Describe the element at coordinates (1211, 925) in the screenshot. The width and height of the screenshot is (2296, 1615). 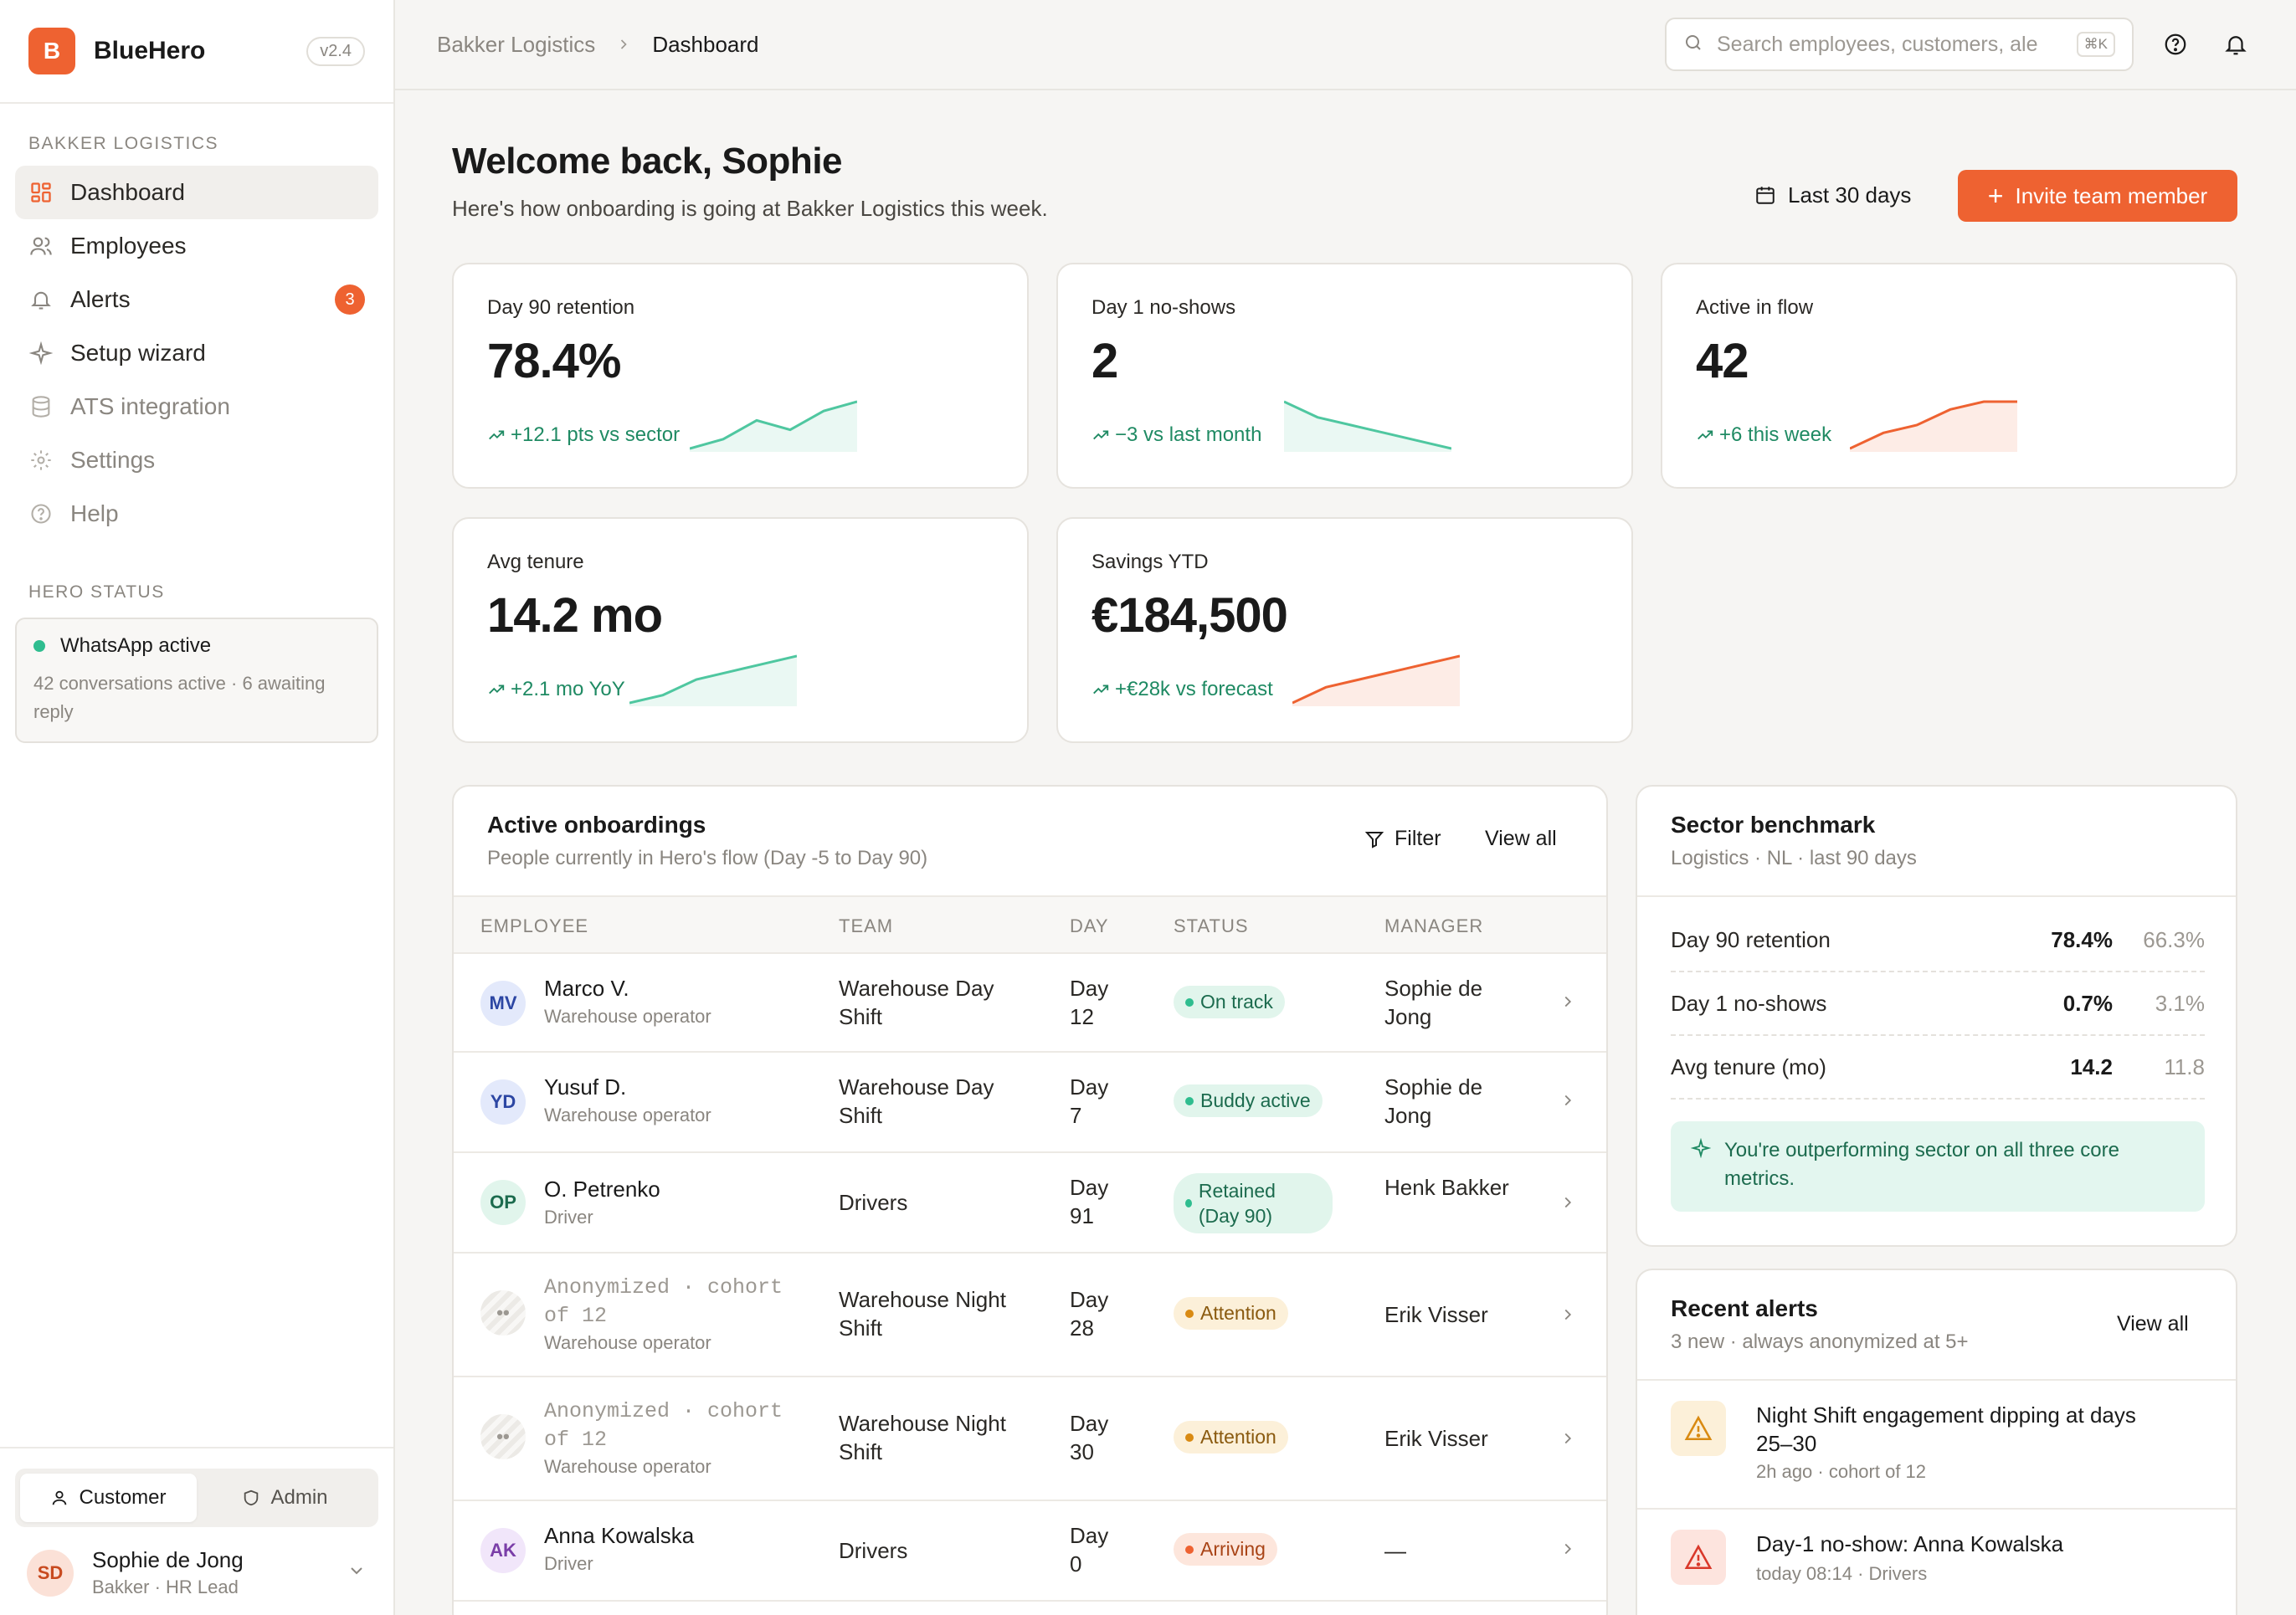
I see `column-header: STATUS` at that location.